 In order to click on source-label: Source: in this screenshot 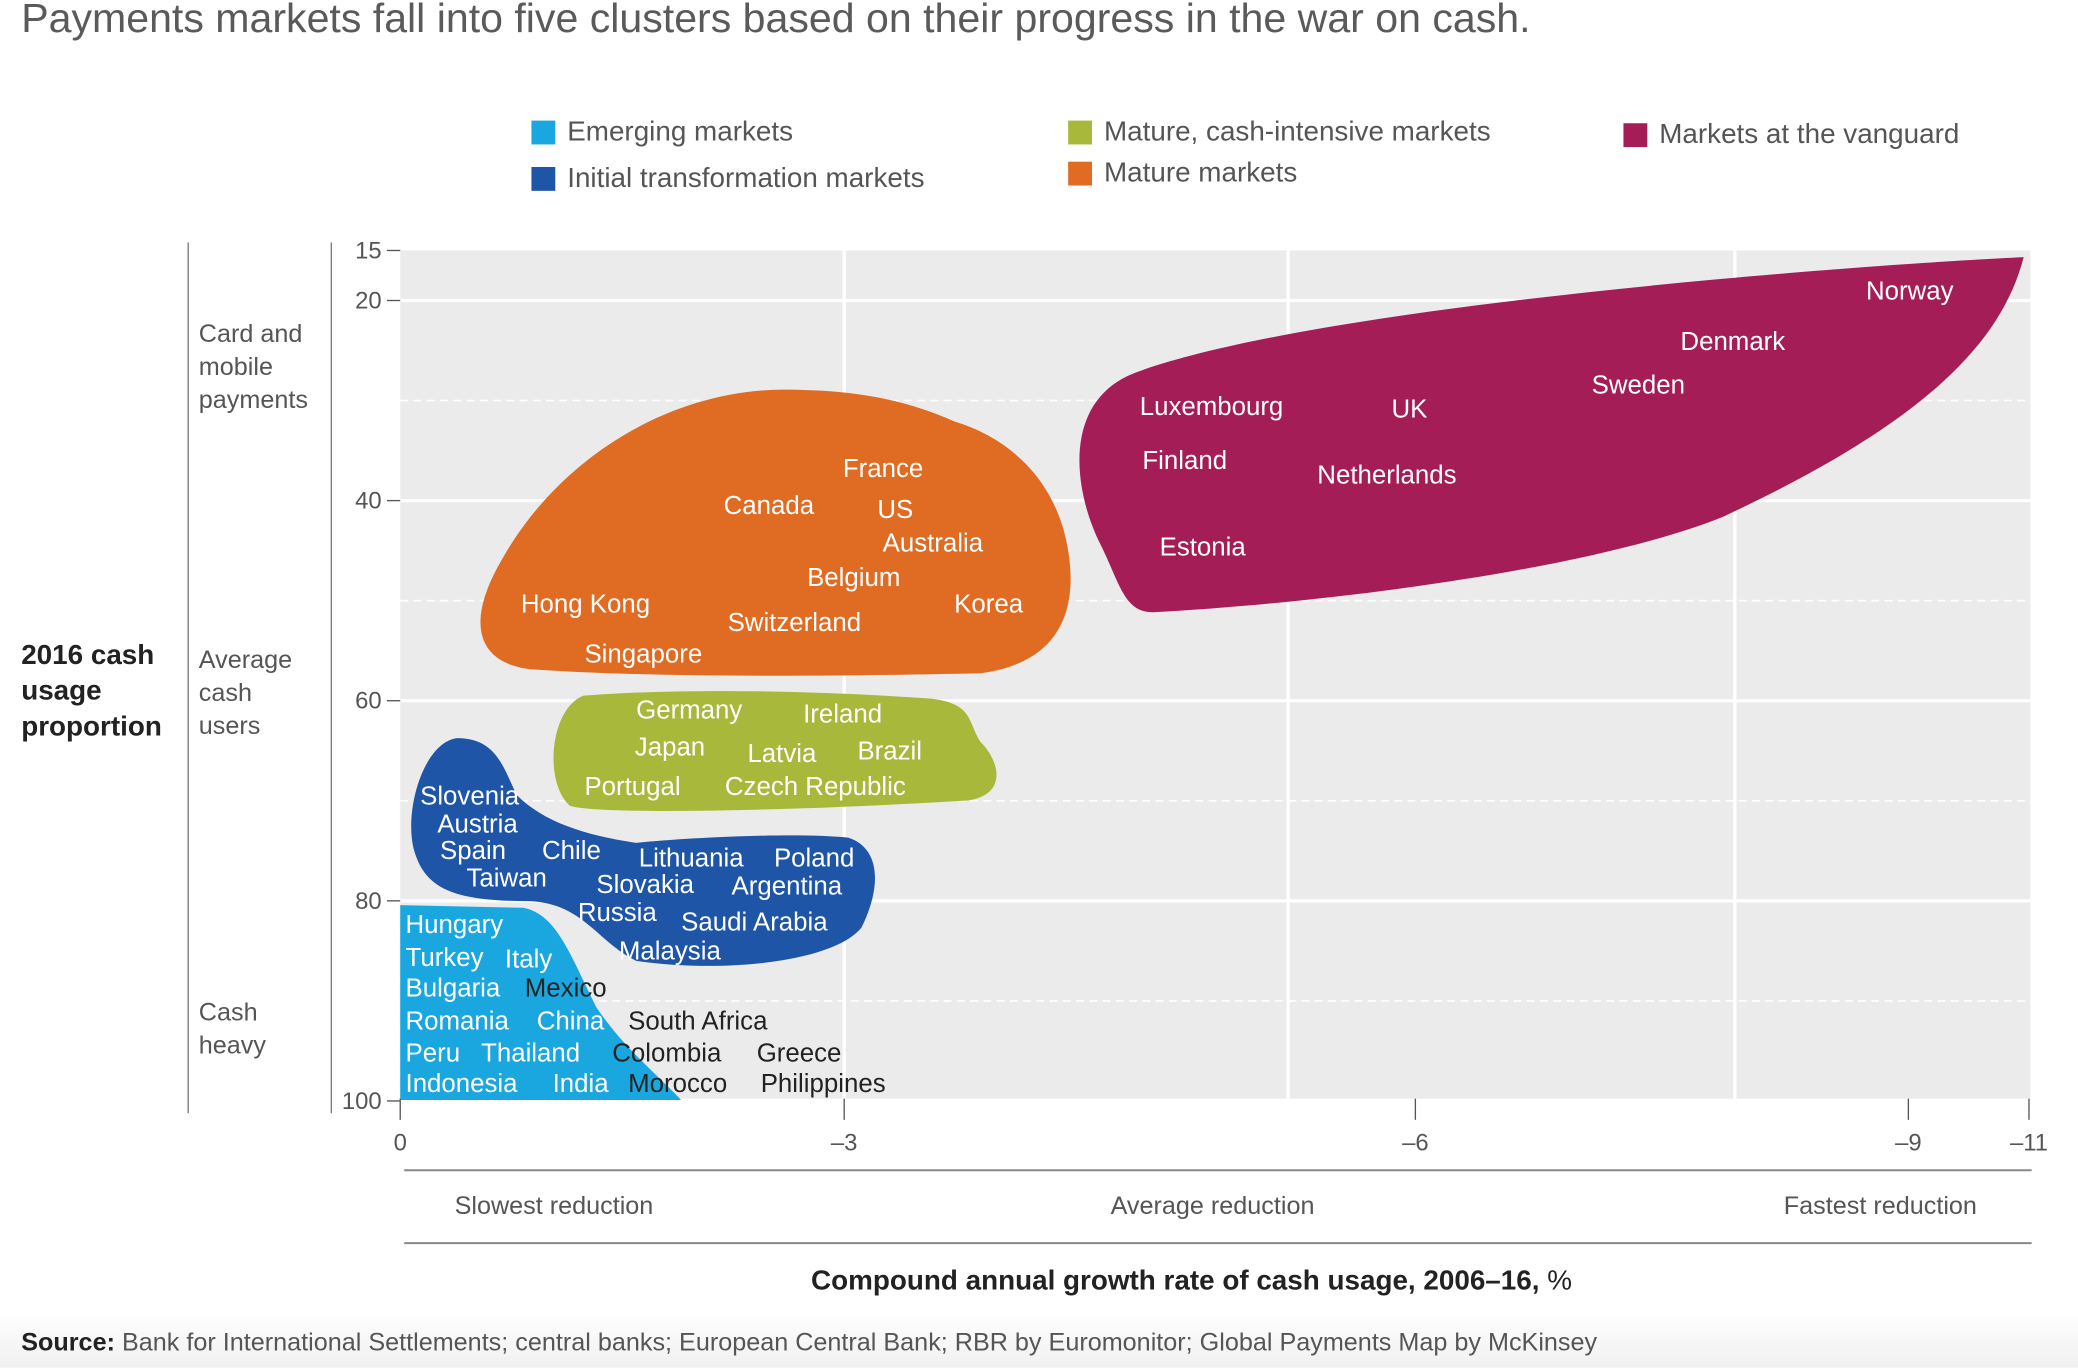, I will do `click(68, 1343)`.